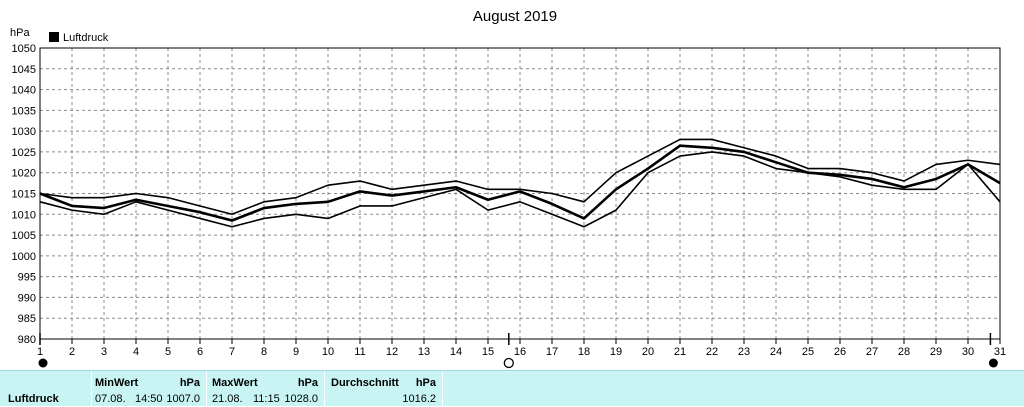 The image size is (1024, 407). I want to click on stat-avg-header: Durchschnitt, so click(365, 383).